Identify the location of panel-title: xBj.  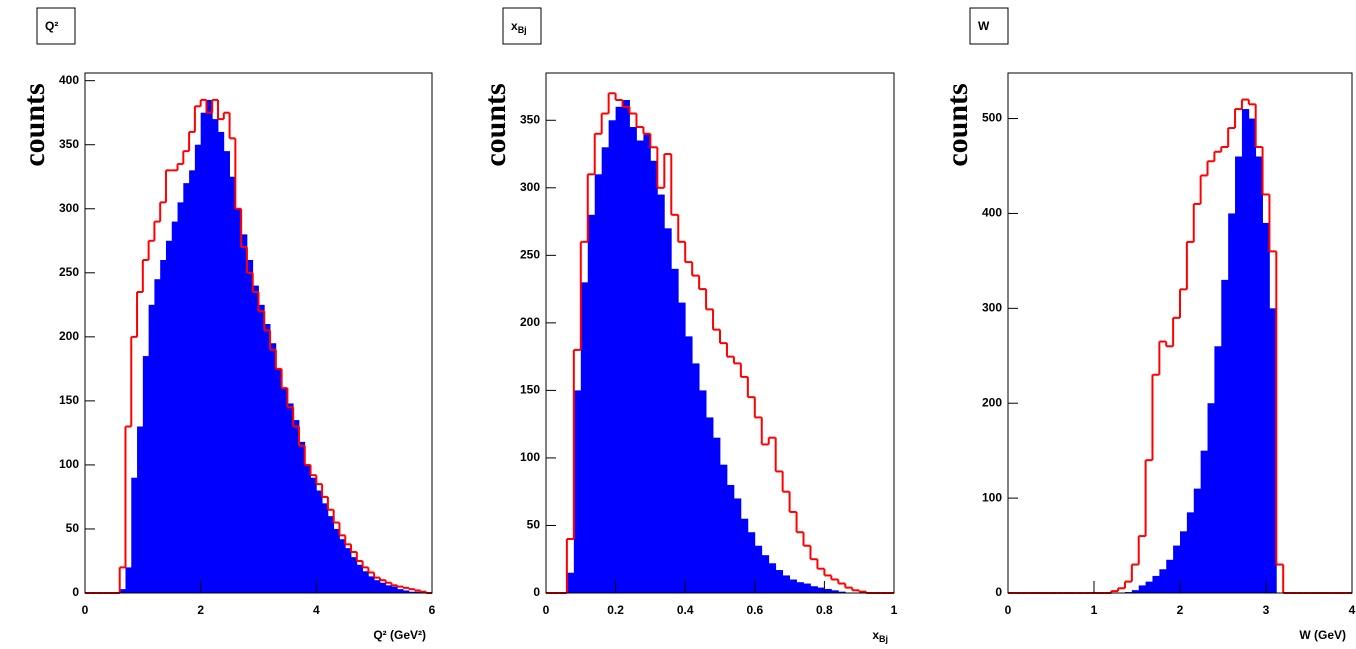
(519, 27).